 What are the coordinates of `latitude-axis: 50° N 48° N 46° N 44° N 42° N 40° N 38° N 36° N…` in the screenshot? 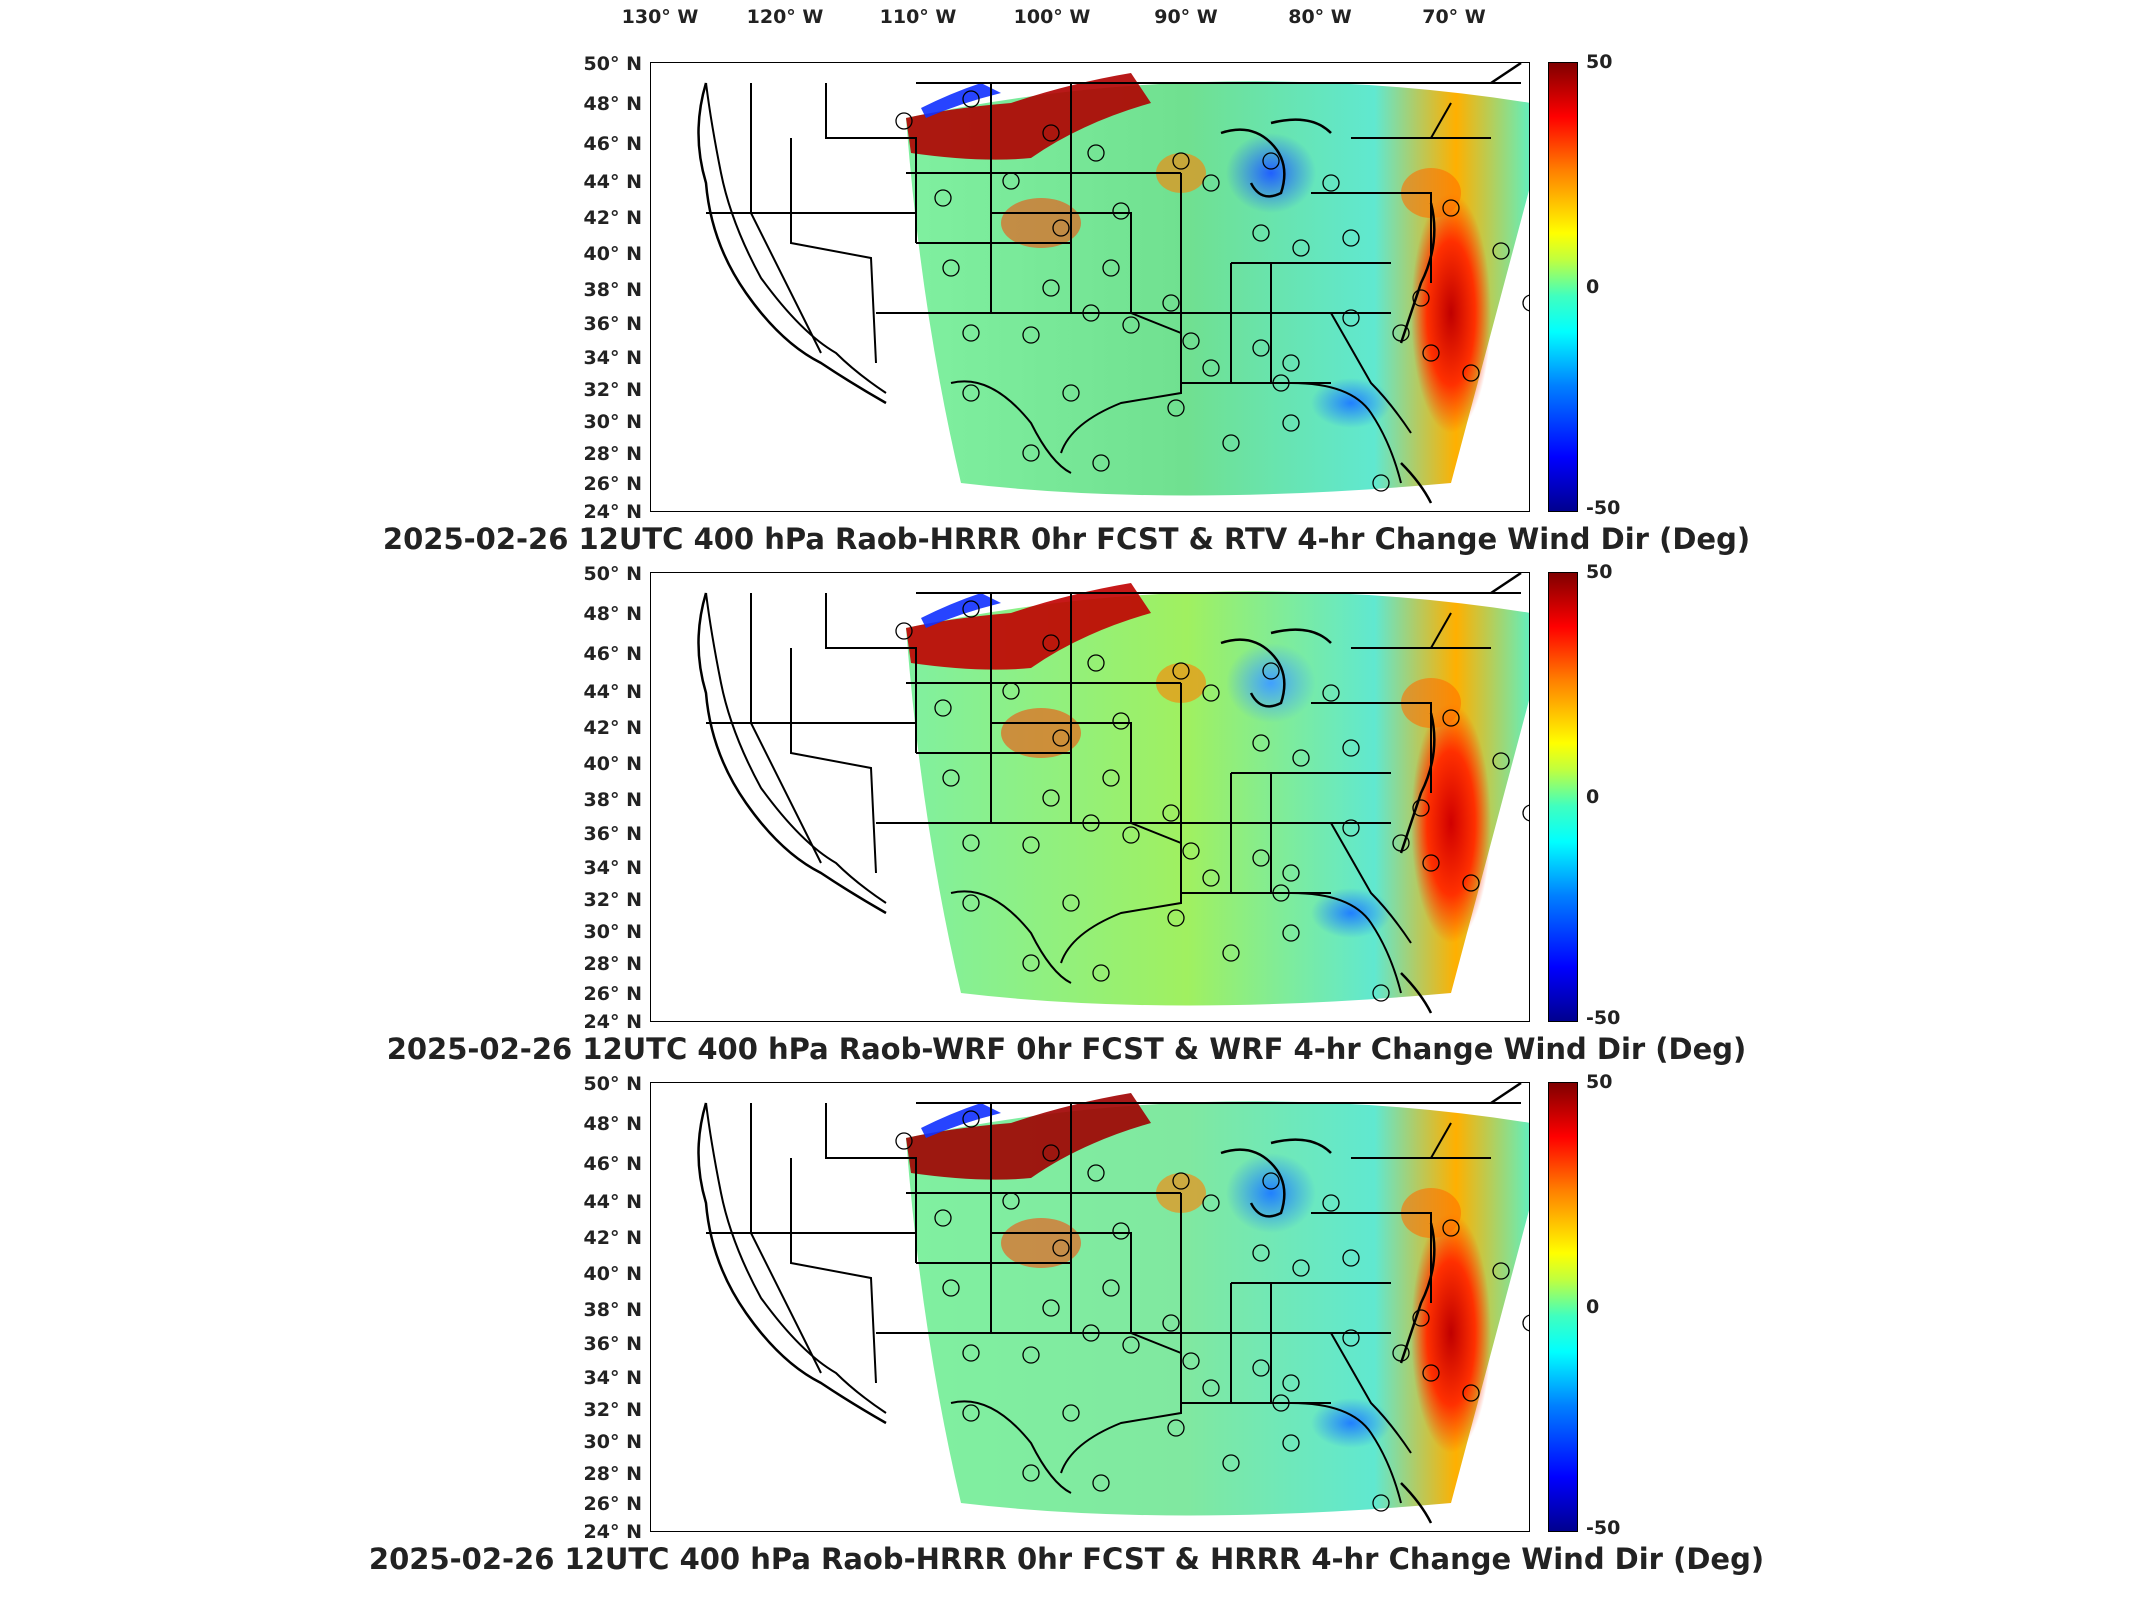 It's located at (601, 798).